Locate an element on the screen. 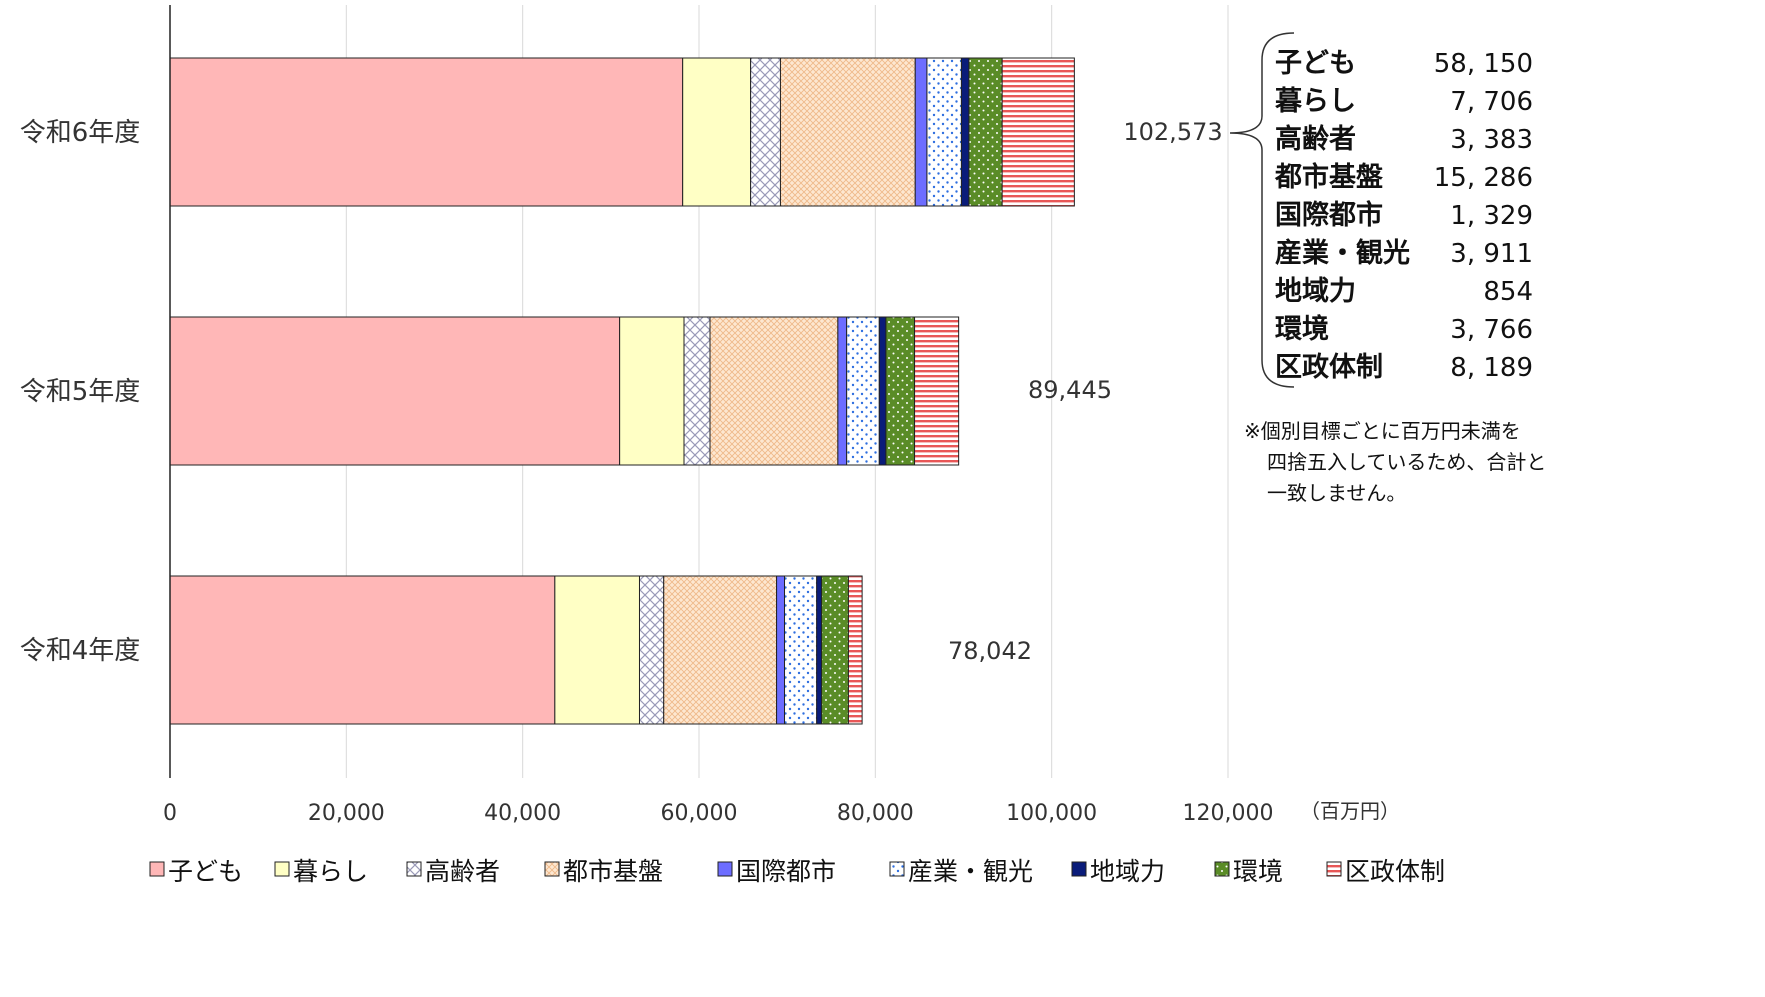 The height and width of the screenshot is (997, 1765). x-tick-label: 0 is located at coordinates (170, 813).